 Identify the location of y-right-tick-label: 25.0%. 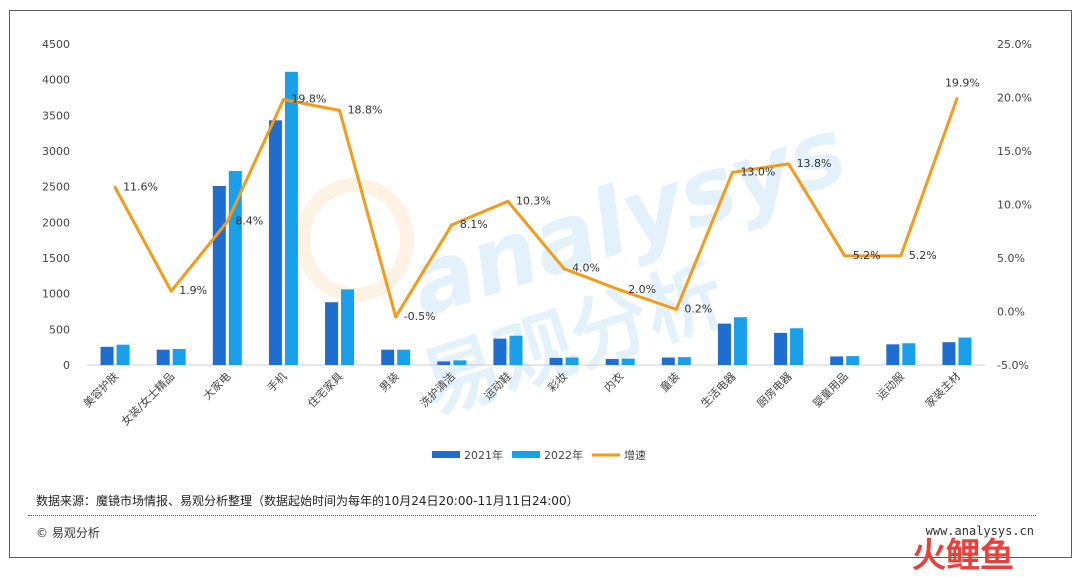
(1014, 44).